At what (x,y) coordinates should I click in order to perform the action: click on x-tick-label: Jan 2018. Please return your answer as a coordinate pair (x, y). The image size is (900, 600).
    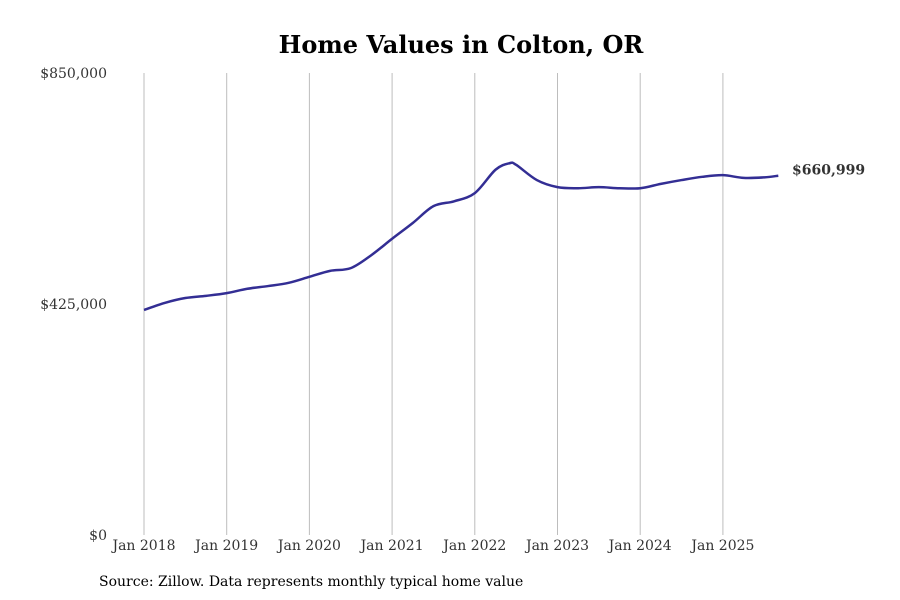
    Looking at the image, I should click on (142, 546).